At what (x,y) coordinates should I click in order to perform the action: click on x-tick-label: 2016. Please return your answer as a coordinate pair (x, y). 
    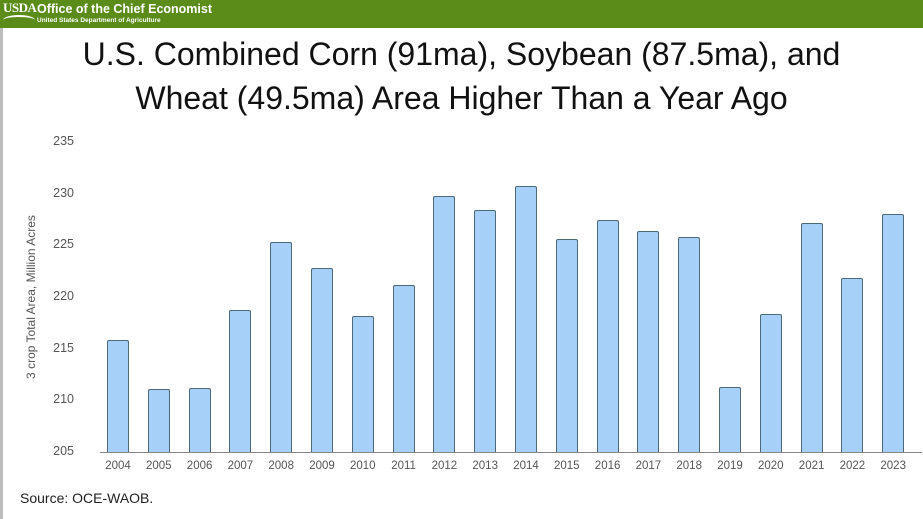
    Looking at the image, I should click on (607, 466).